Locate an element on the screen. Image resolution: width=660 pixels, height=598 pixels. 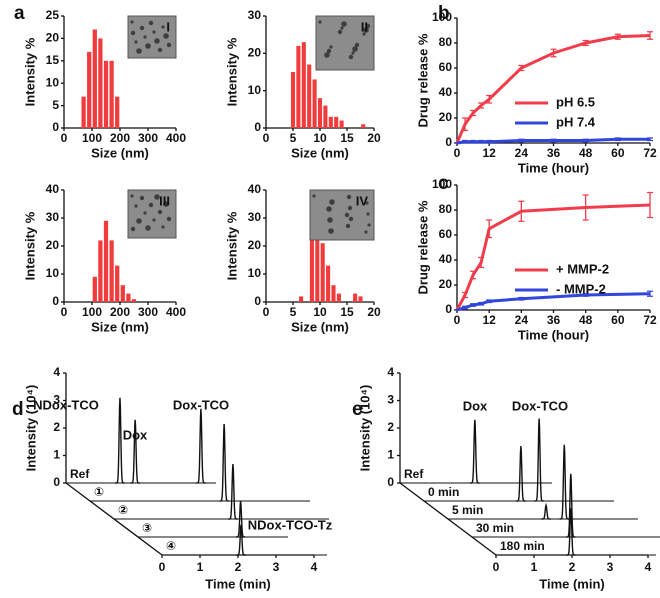
y-tick-label: 4 is located at coordinates (390, 372).